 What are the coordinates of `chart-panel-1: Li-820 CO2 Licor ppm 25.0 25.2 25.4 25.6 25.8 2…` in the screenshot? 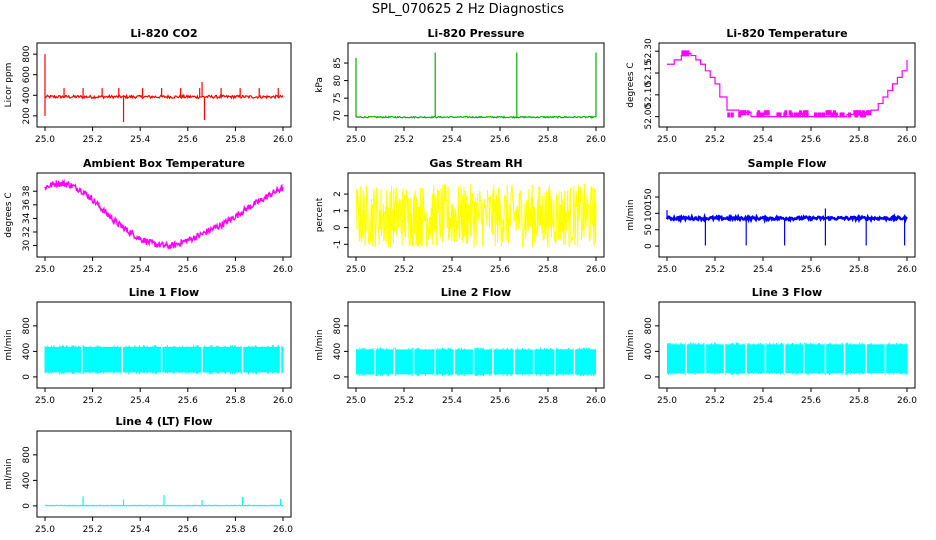 It's located at (148, 86).